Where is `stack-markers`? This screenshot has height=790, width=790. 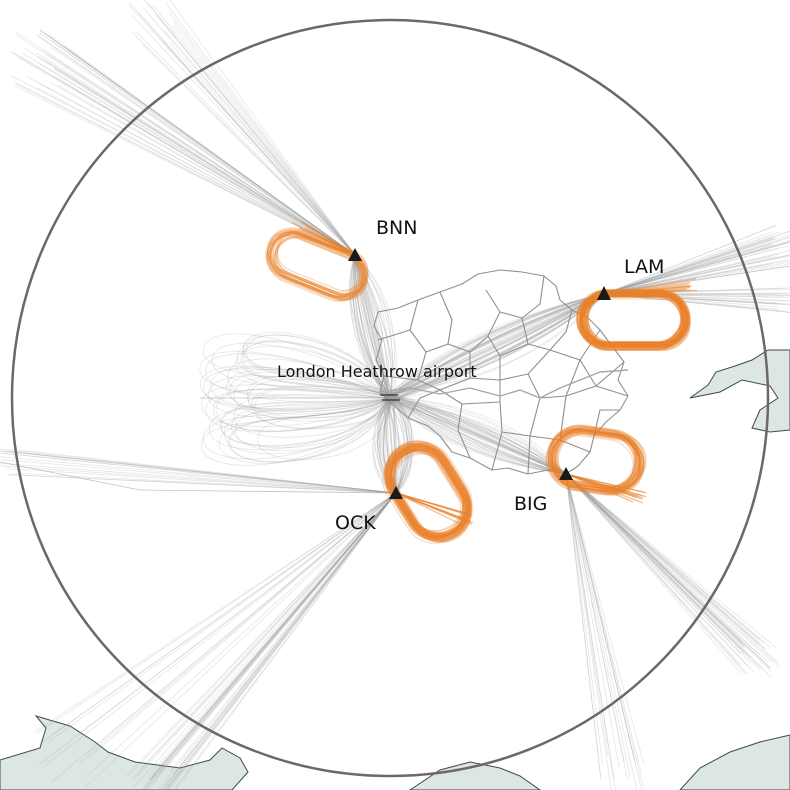
stack-markers is located at coordinates (479, 373).